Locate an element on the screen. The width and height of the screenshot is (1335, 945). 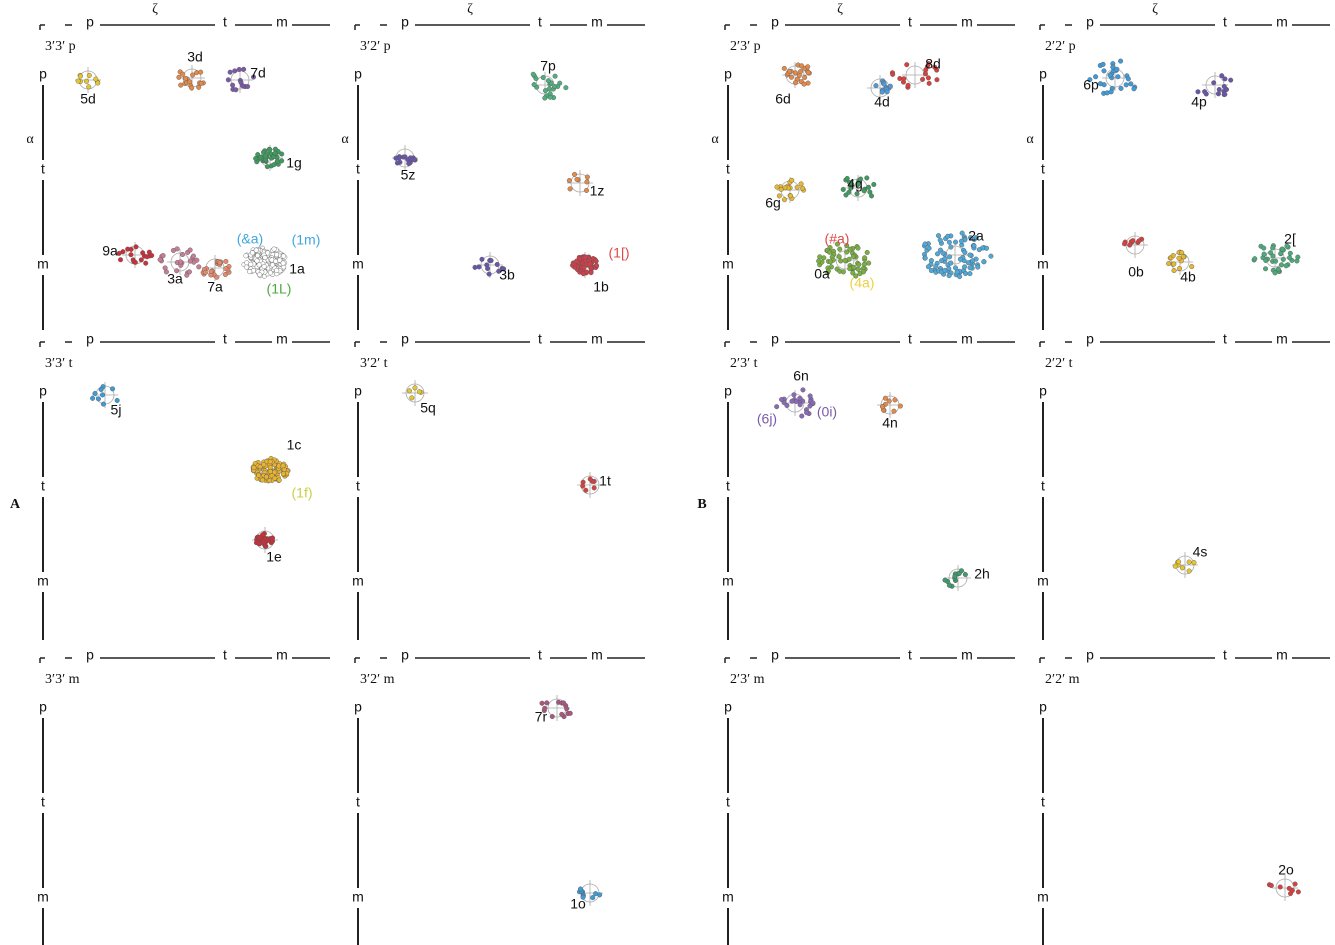
cluster-label: 1t is located at coordinates (605, 481).